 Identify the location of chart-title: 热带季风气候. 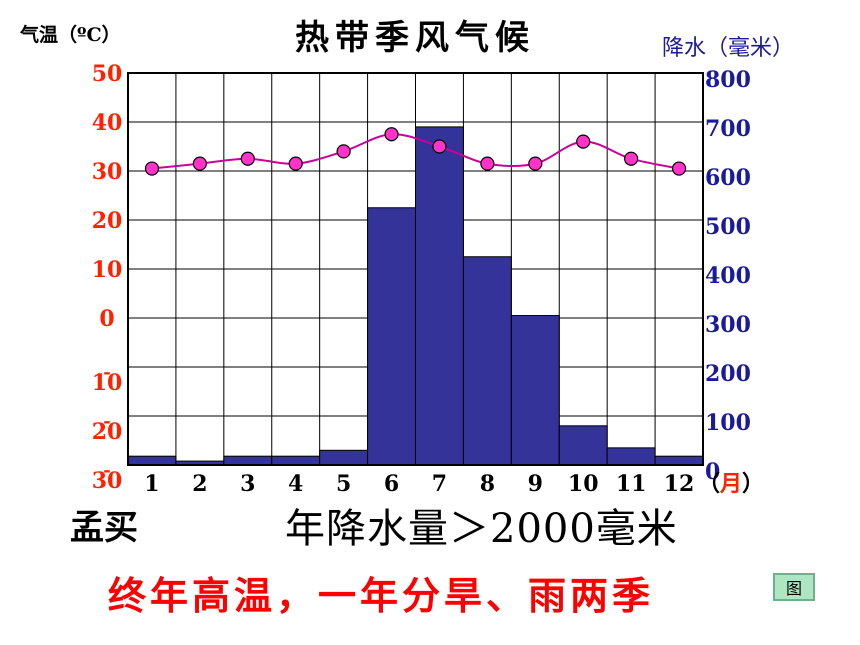
(415, 38).